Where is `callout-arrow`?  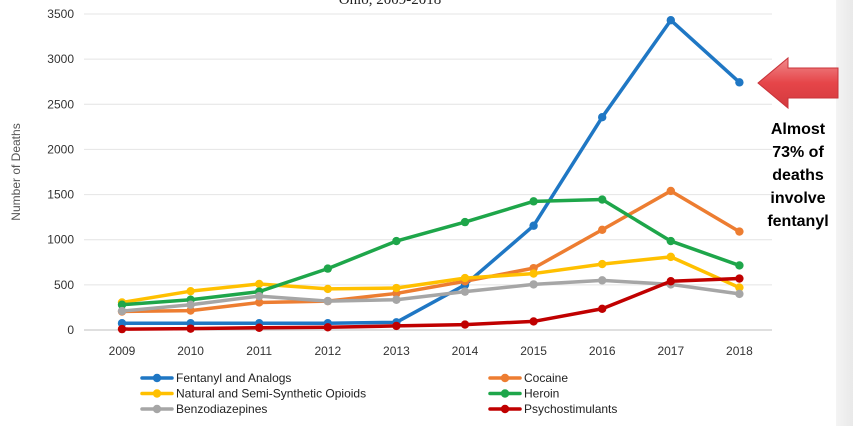 callout-arrow is located at coordinates (798, 83).